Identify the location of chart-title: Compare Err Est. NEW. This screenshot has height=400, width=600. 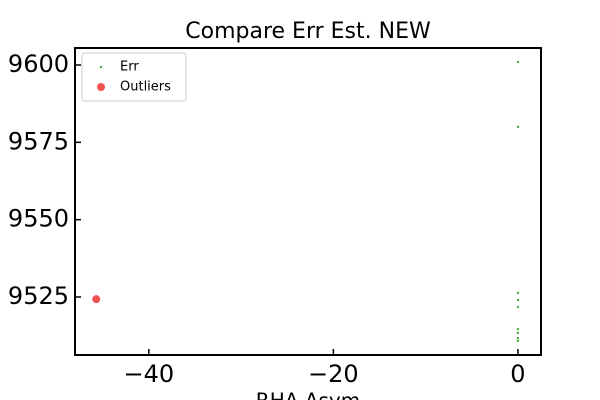
(308, 31).